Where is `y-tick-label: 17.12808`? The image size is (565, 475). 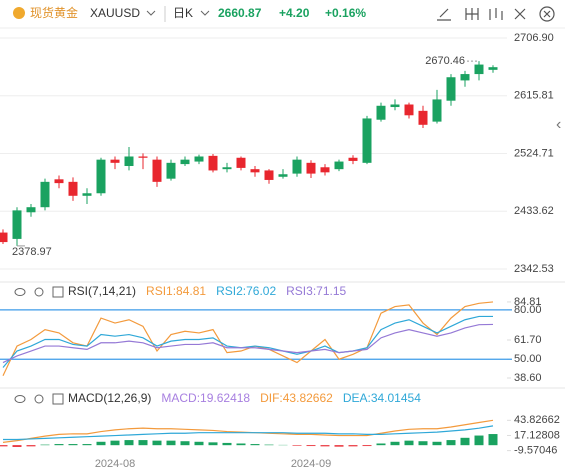 y-tick-label: 17.12808 is located at coordinates (537, 435).